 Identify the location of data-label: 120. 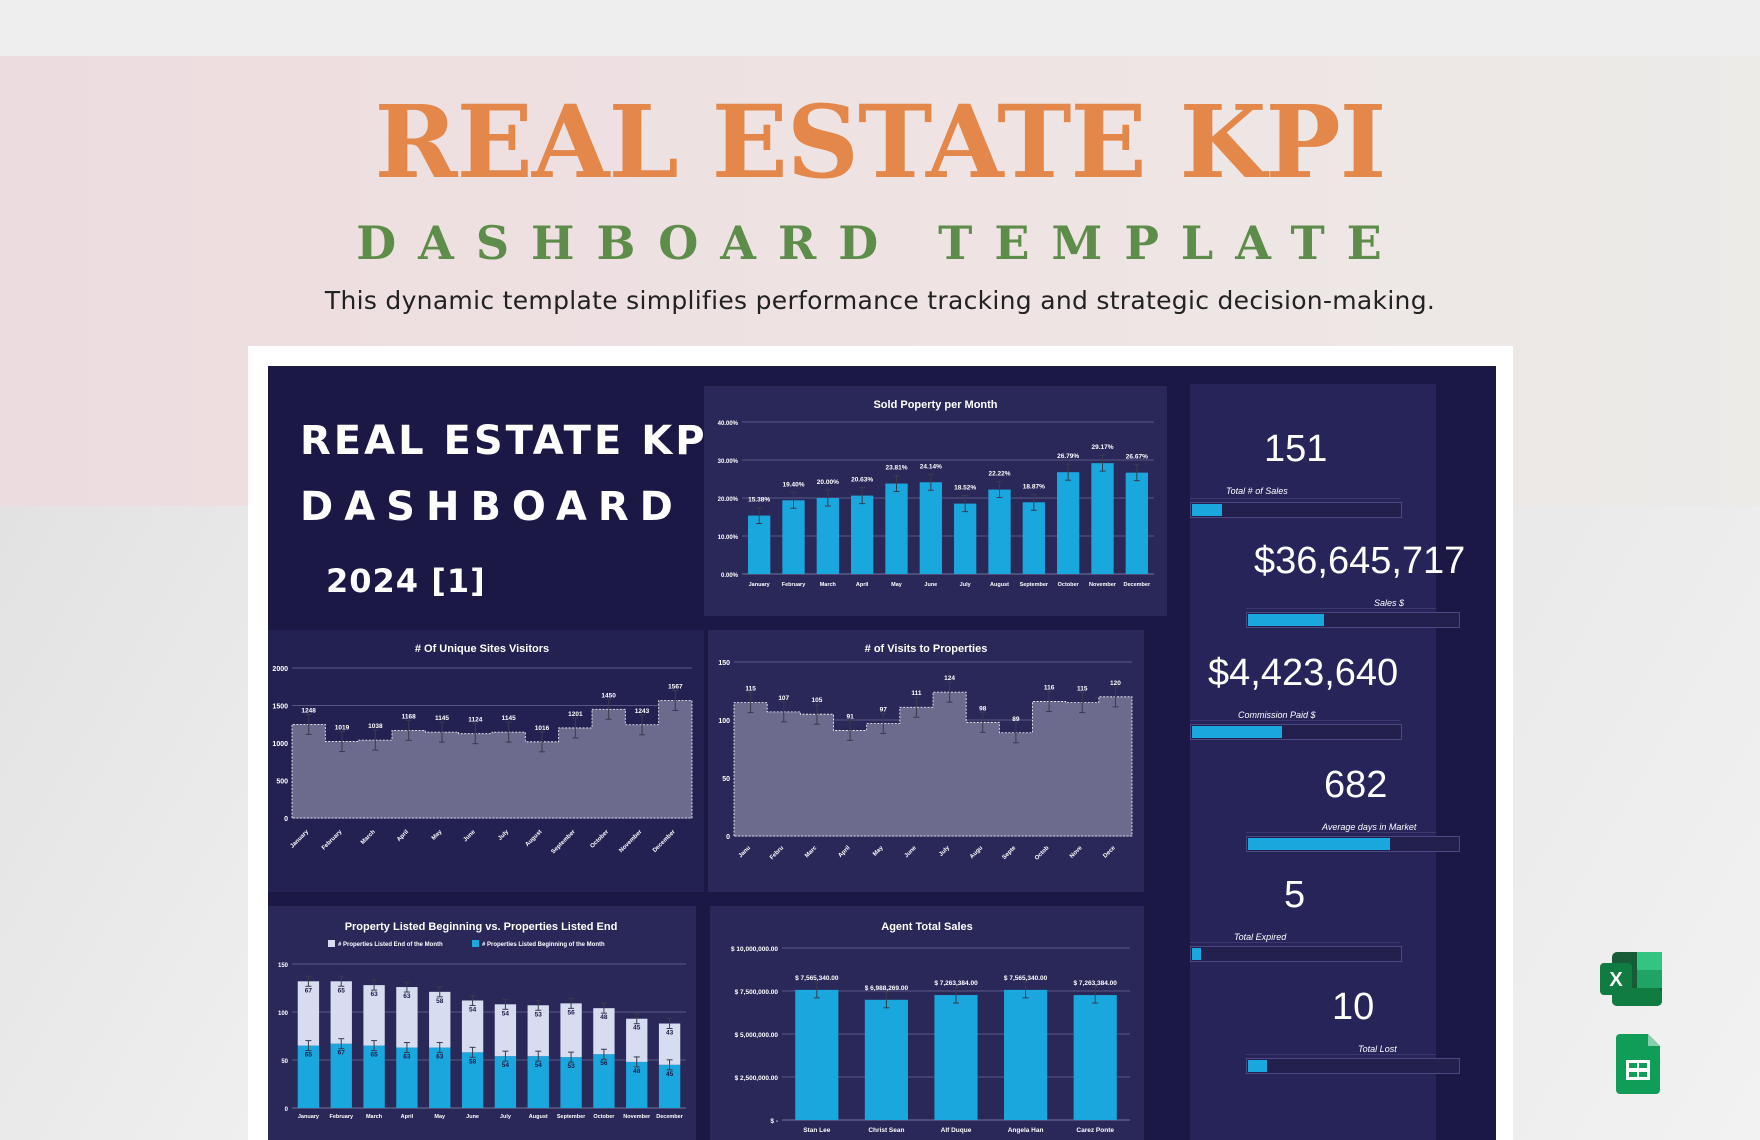
(1115, 683).